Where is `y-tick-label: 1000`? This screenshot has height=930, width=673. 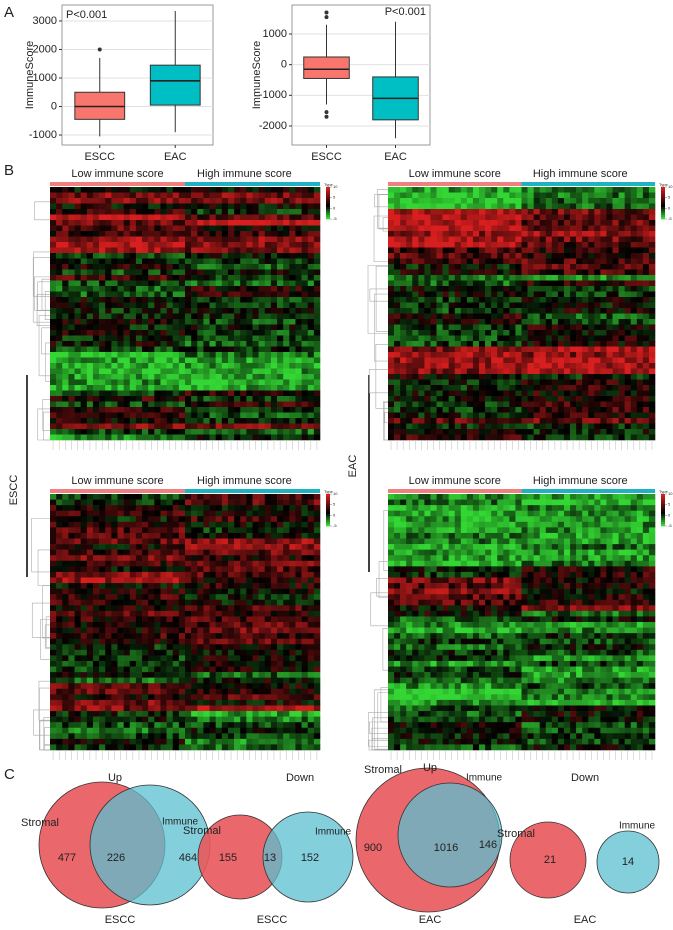
y-tick-label: 1000 is located at coordinates (275, 34).